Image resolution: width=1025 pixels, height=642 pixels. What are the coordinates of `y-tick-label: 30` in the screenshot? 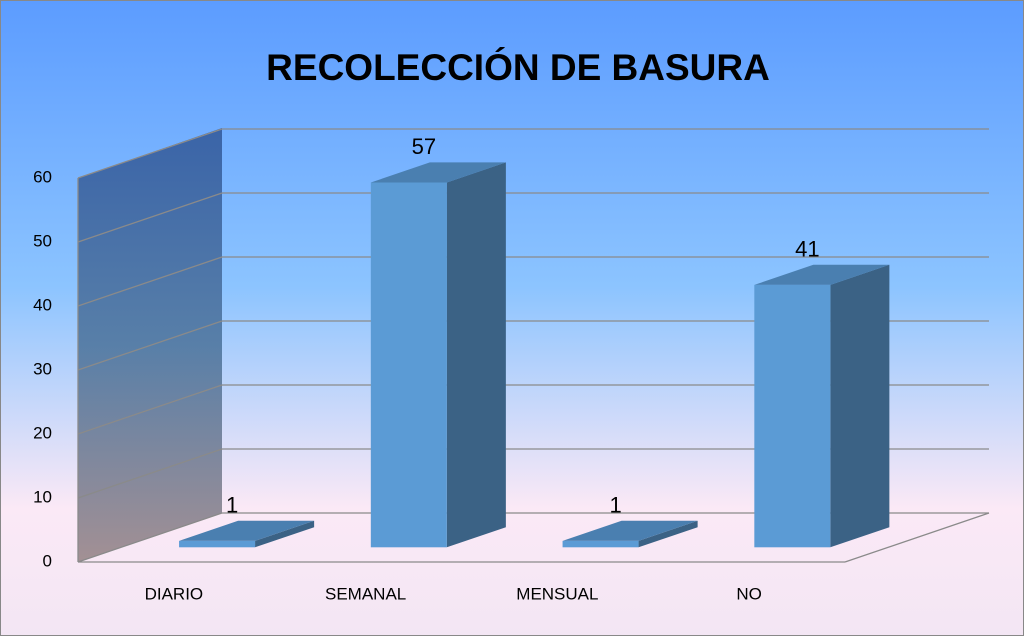 It's located at (42, 368).